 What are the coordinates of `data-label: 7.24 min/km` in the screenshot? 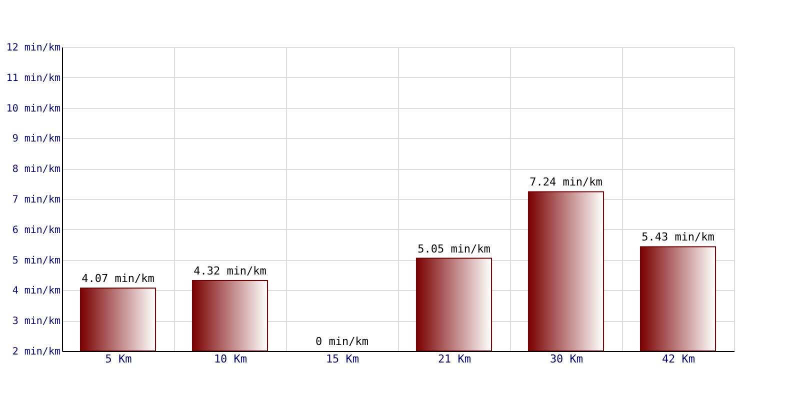 It's located at (566, 182).